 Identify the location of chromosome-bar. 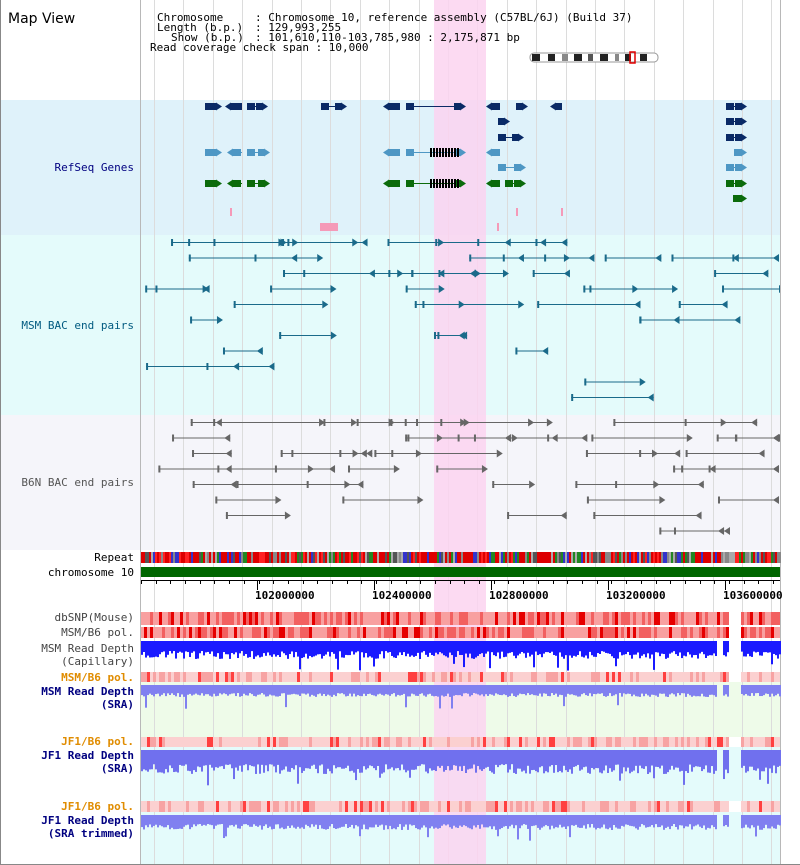
(460, 572).